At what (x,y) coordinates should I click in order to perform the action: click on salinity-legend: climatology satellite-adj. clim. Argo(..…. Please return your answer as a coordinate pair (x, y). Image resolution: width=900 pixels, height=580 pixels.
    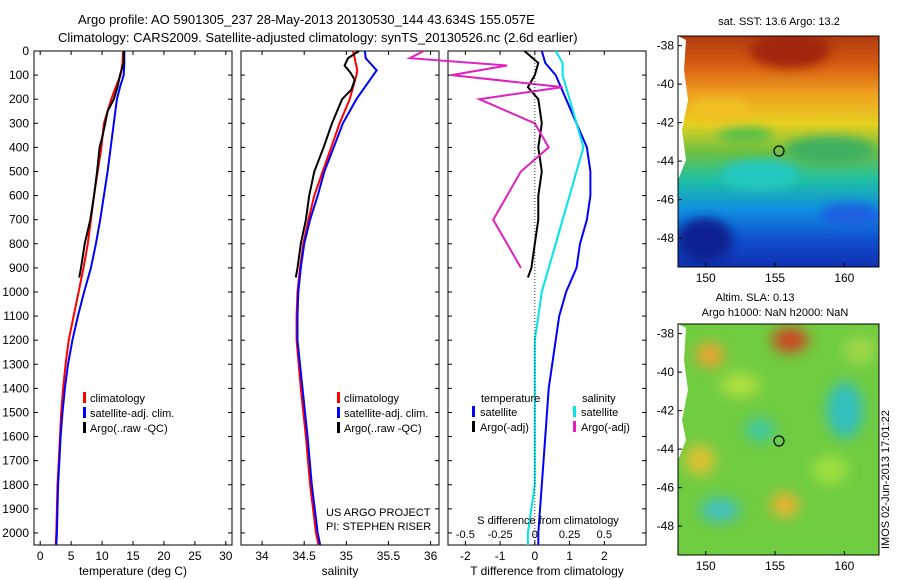
    Looking at the image, I should click on (382, 413).